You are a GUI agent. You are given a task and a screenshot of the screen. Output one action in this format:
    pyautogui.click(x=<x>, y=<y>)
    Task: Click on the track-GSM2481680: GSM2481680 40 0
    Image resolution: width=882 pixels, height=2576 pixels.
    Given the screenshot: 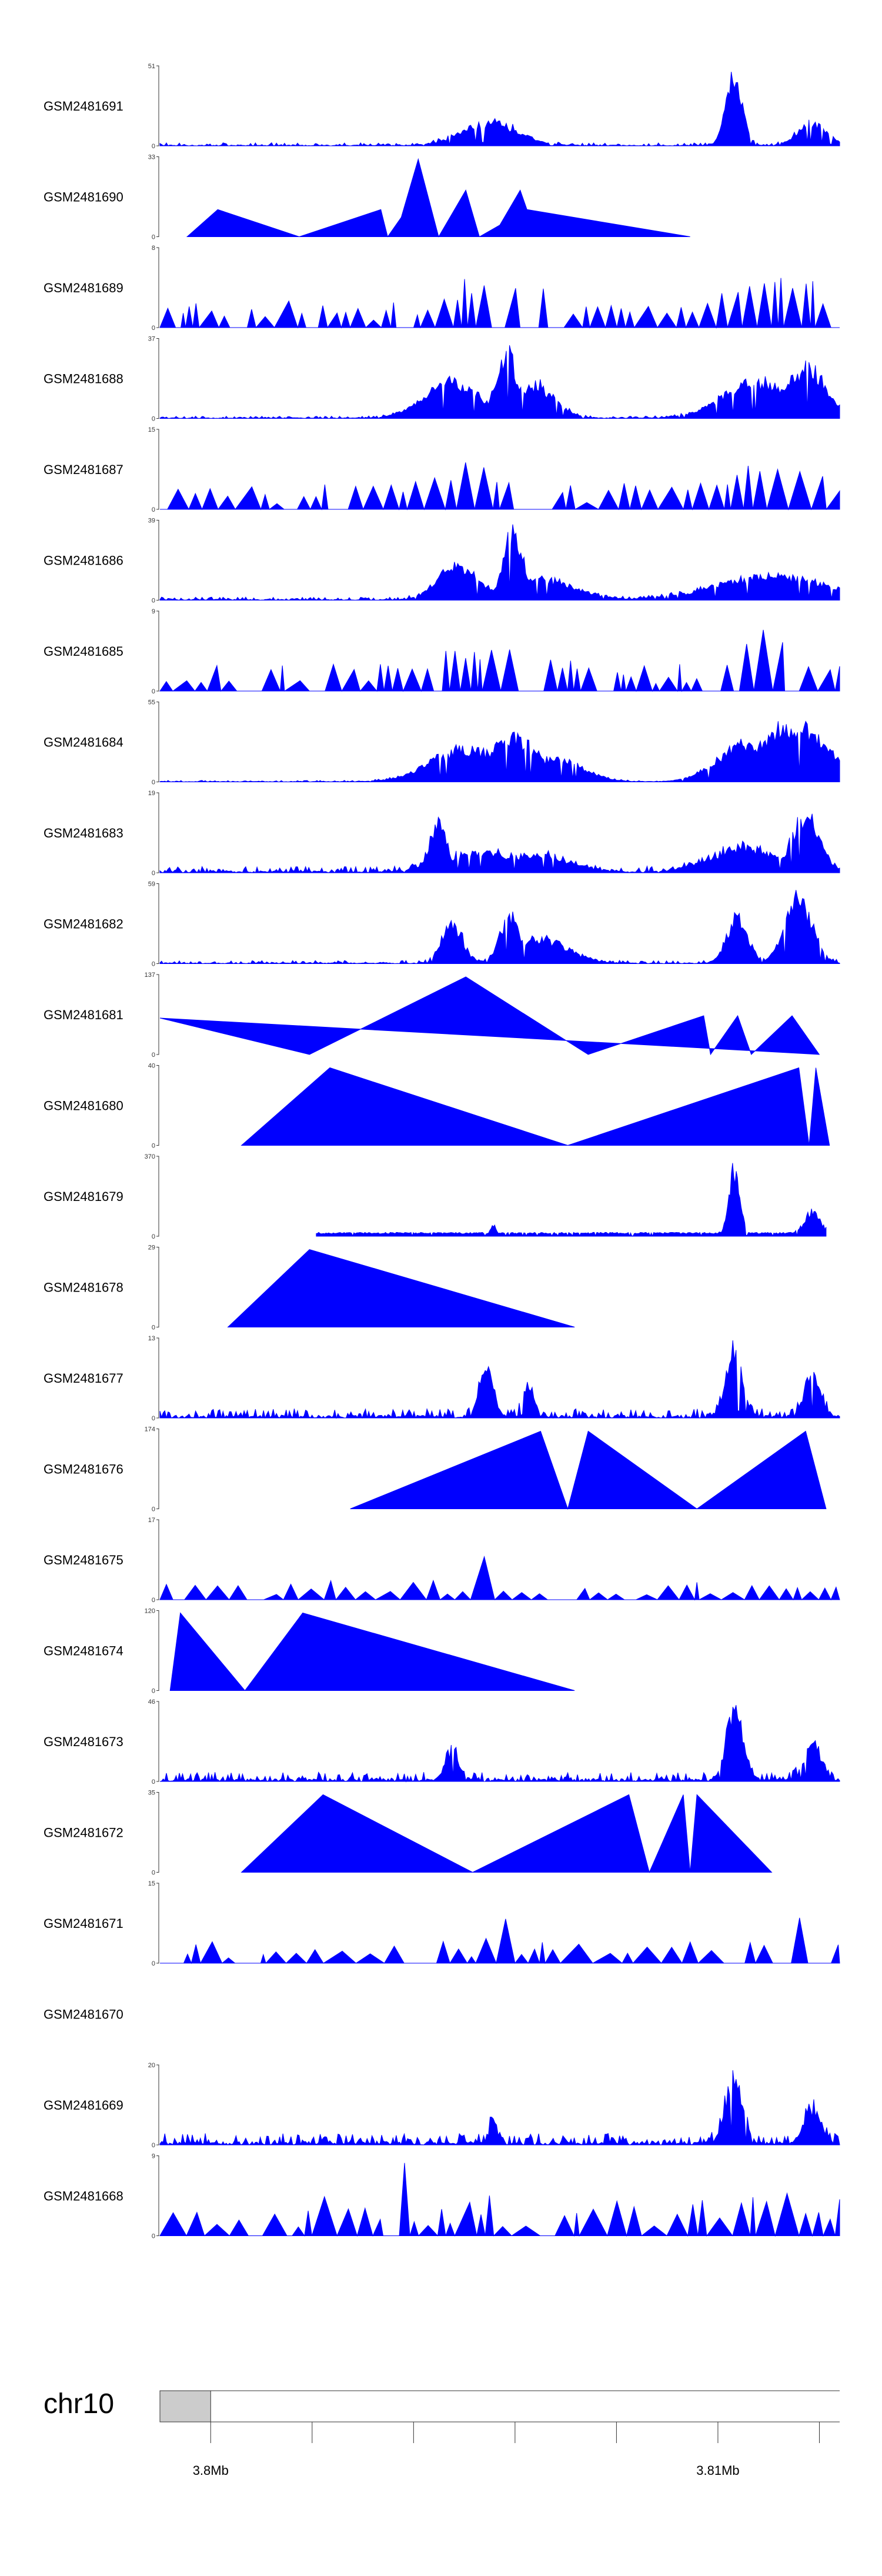 What is the action you would take?
    pyautogui.click(x=437, y=1106)
    